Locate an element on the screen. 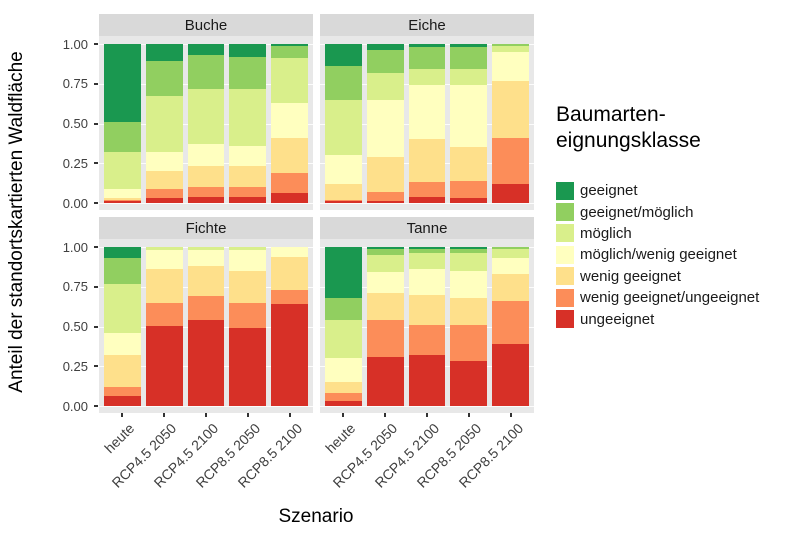  stacked-bar-tanne-rcp8-5-2050 is located at coordinates (469, 326).